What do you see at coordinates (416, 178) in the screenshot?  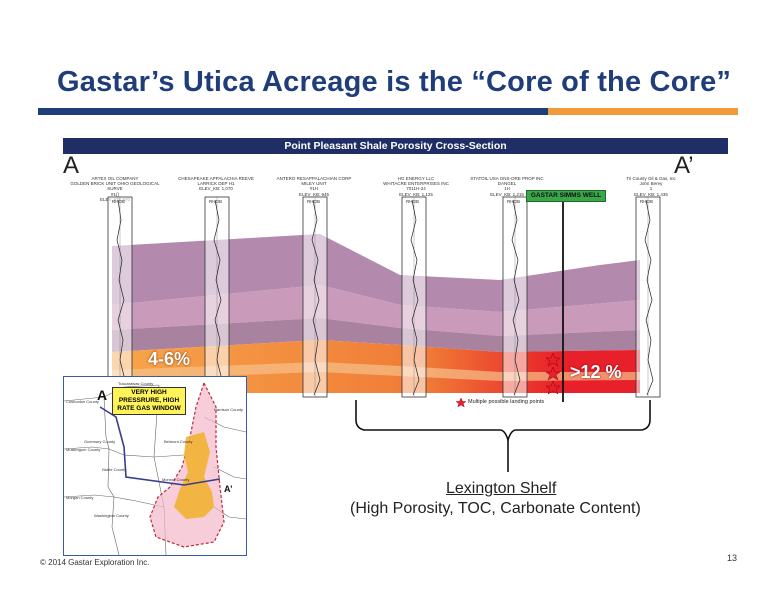 I see `well-4-operator: HG ENERGY LLC` at bounding box center [416, 178].